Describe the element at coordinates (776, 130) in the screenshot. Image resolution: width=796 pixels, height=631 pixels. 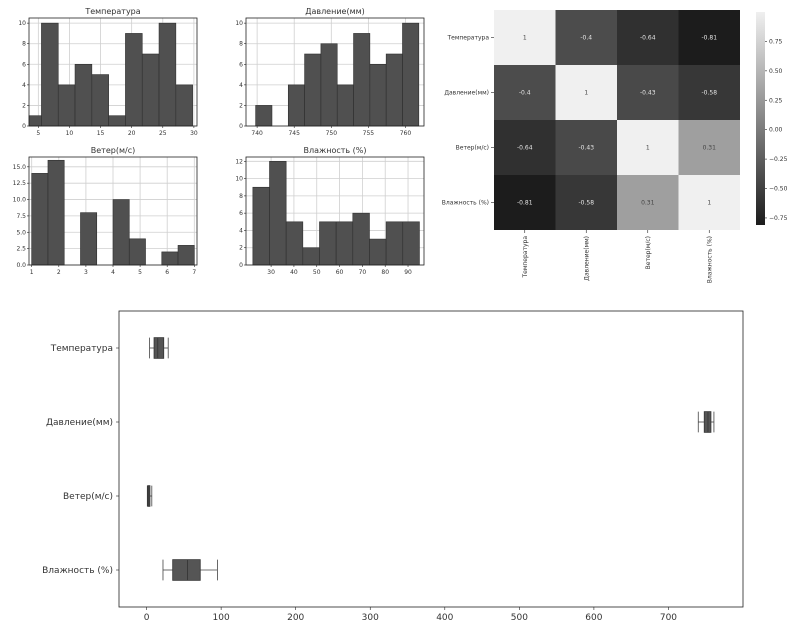
I see `colorbar-tick-label: 0.00` at that location.